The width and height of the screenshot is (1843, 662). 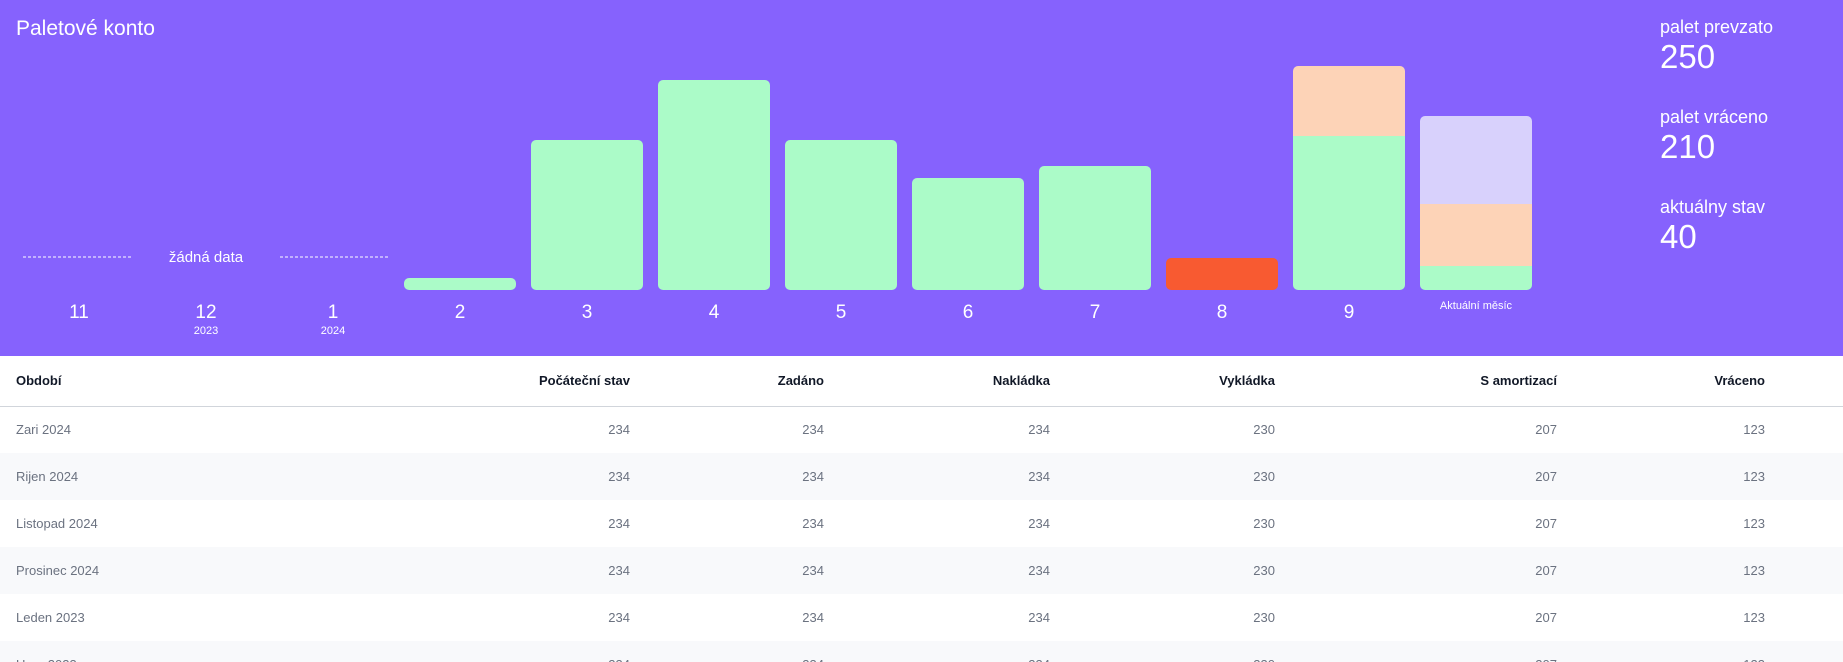 What do you see at coordinates (921, 570) in the screenshot?
I see `table-row: Prosinec 2024 234 234 234 230 207 123` at bounding box center [921, 570].